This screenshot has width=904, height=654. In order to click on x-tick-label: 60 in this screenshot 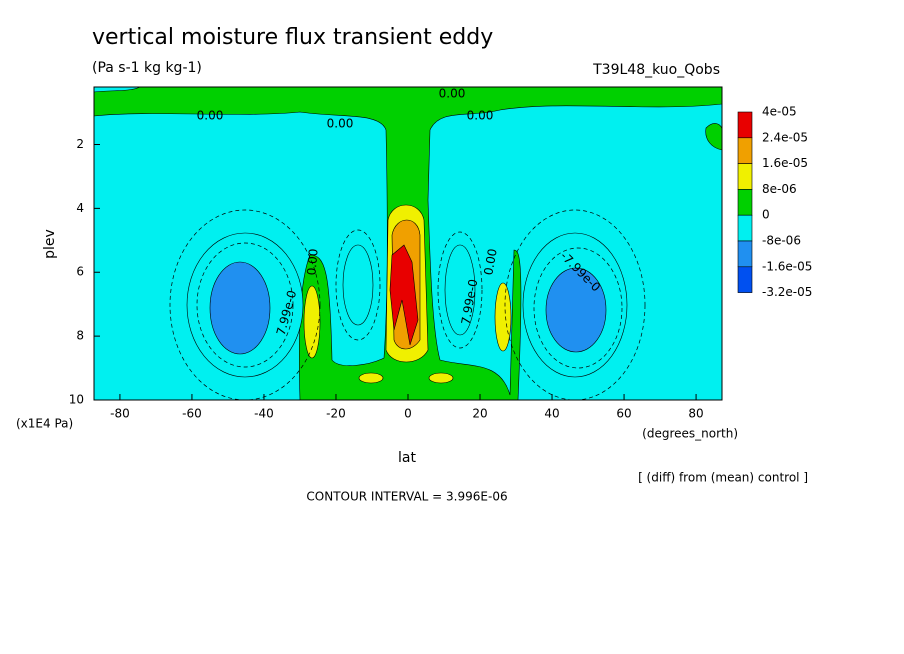, I will do `click(623, 414)`.